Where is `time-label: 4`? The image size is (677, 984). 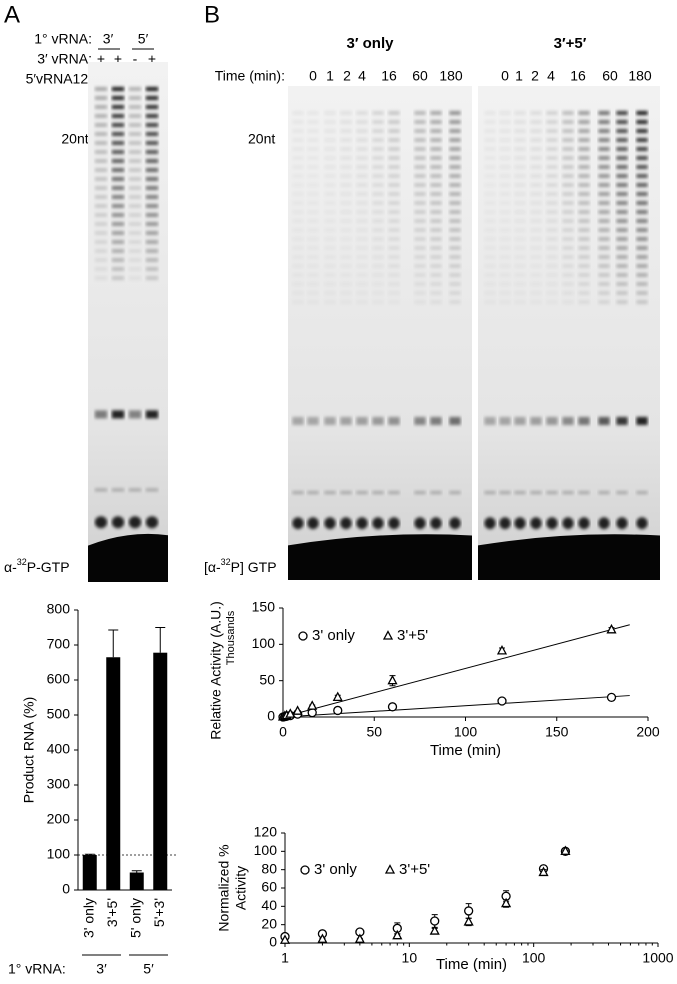 time-label: 4 is located at coordinates (362, 76).